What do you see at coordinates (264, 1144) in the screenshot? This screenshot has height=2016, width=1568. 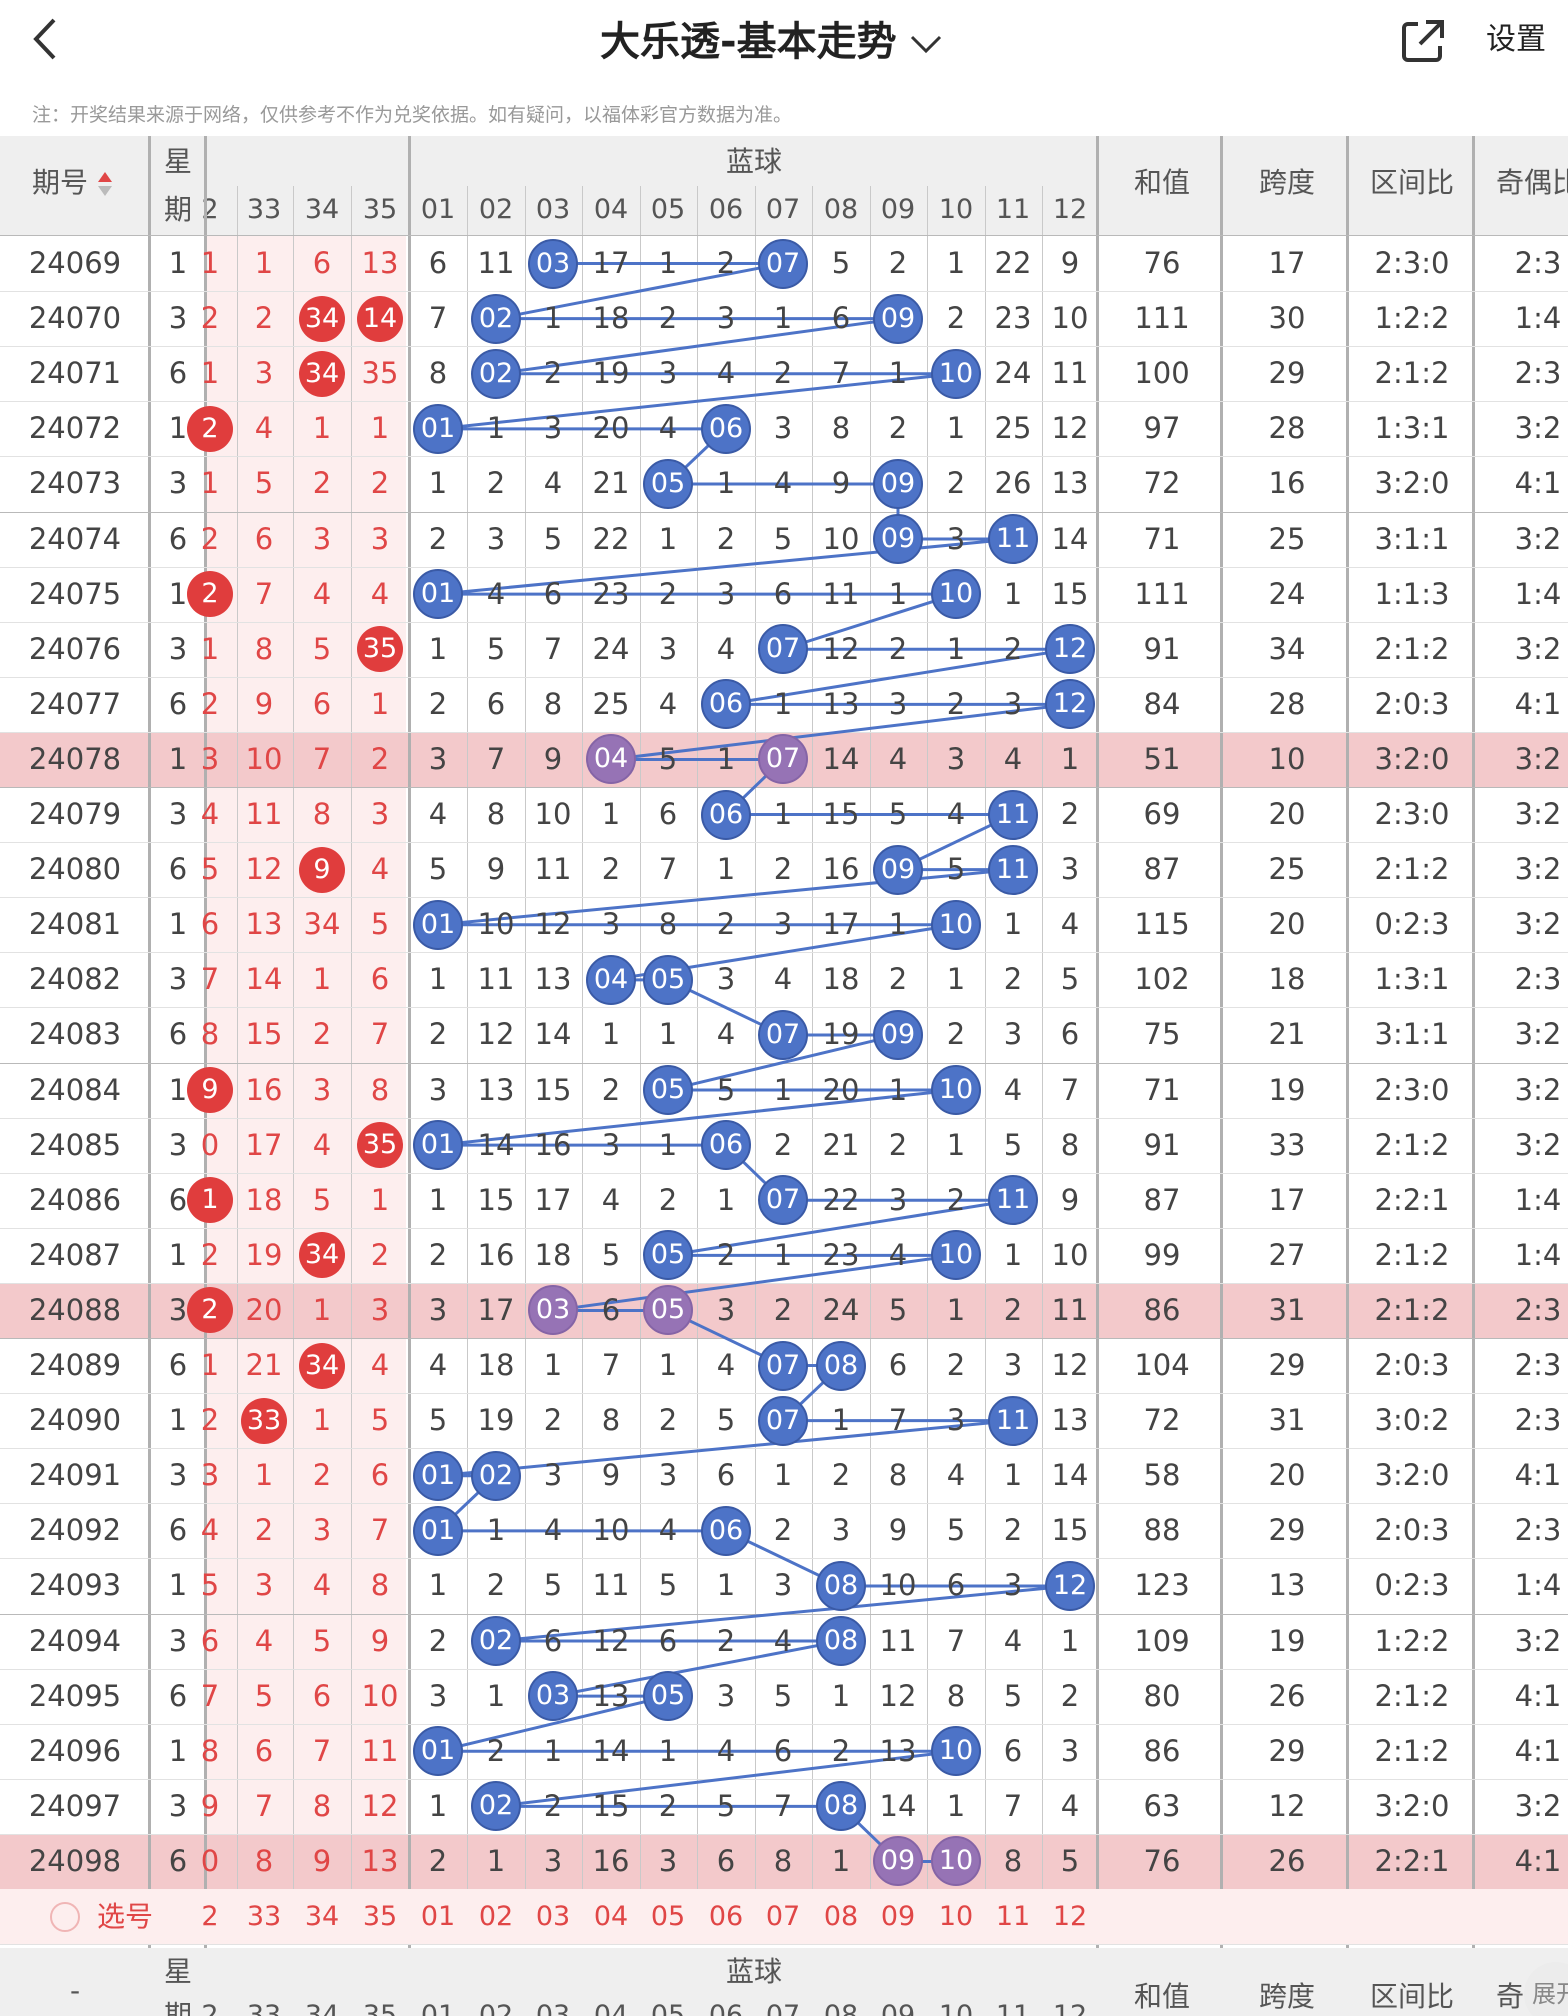 I see `red-miss-value: 17` at bounding box center [264, 1144].